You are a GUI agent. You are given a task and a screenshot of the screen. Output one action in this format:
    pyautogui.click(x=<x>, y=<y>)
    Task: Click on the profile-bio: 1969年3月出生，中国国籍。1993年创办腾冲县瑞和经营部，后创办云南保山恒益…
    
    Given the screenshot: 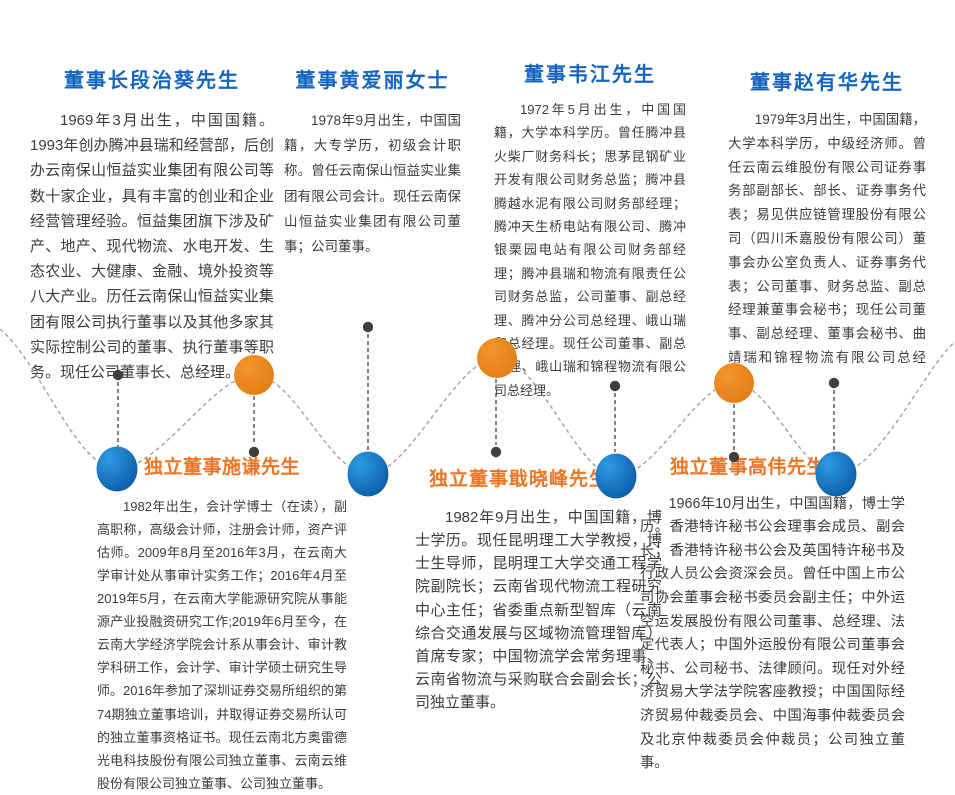 What is the action you would take?
    pyautogui.click(x=152, y=247)
    